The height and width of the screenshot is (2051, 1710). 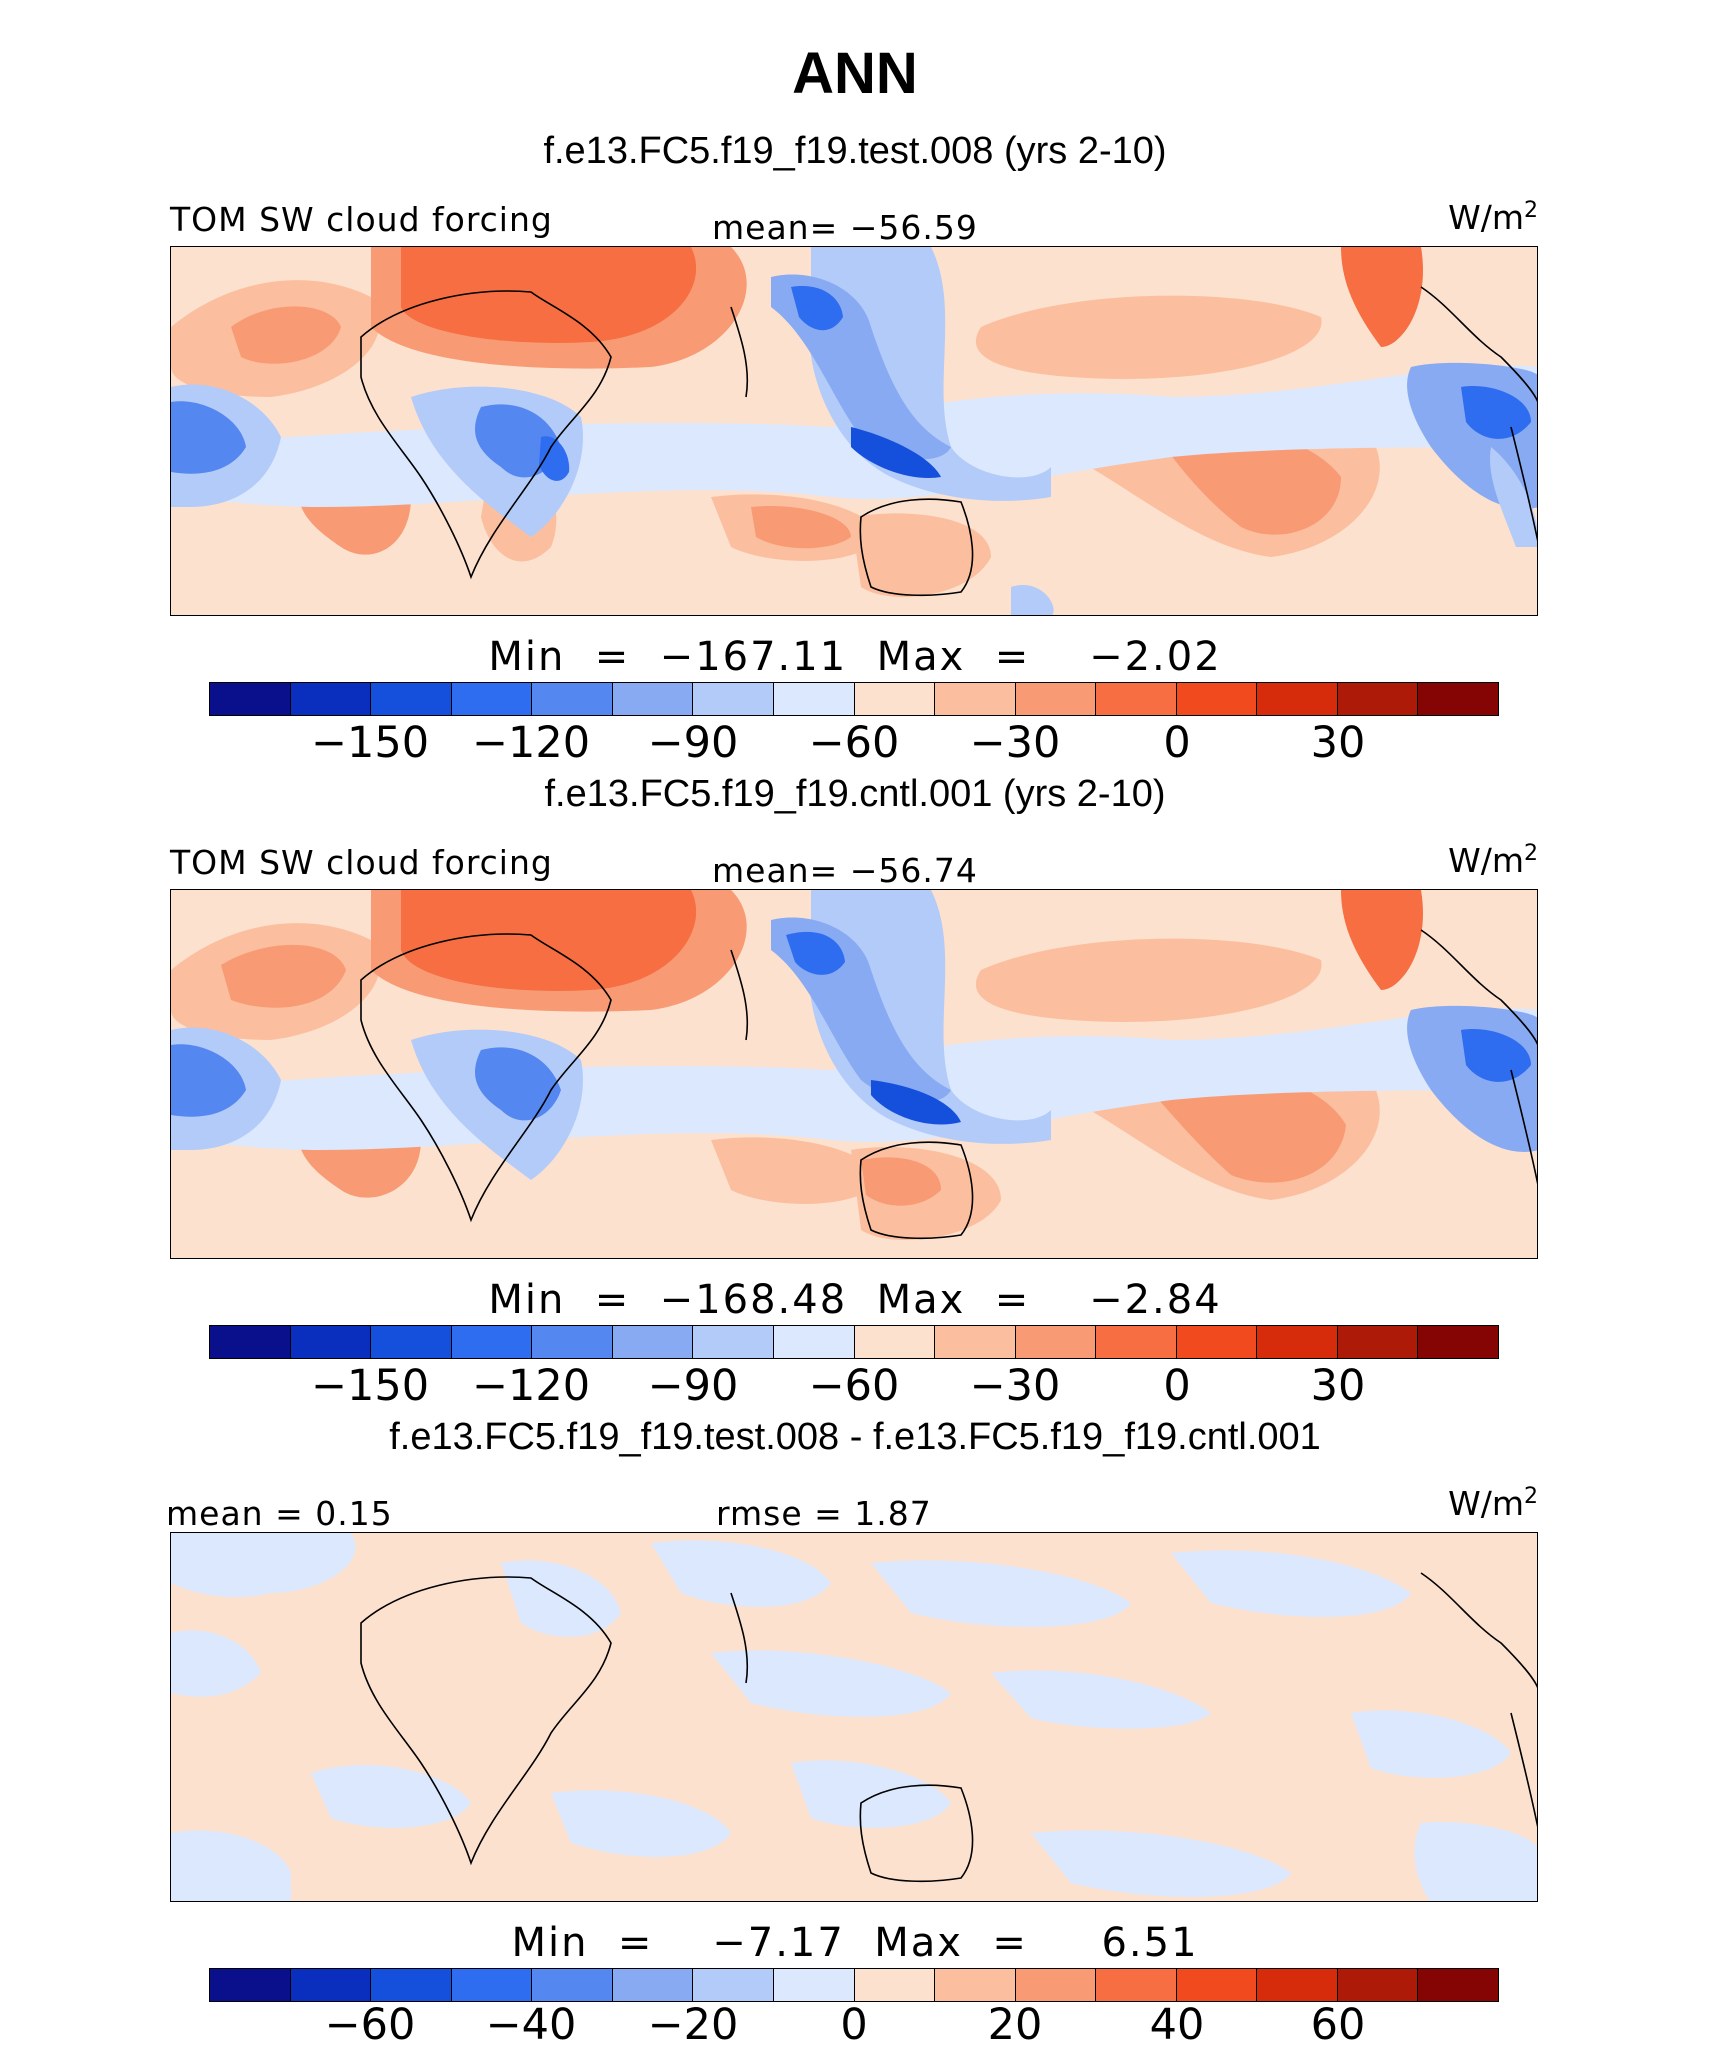 What do you see at coordinates (693, 2025) in the screenshot?
I see `panel-3-colorbar-tick: −20` at bounding box center [693, 2025].